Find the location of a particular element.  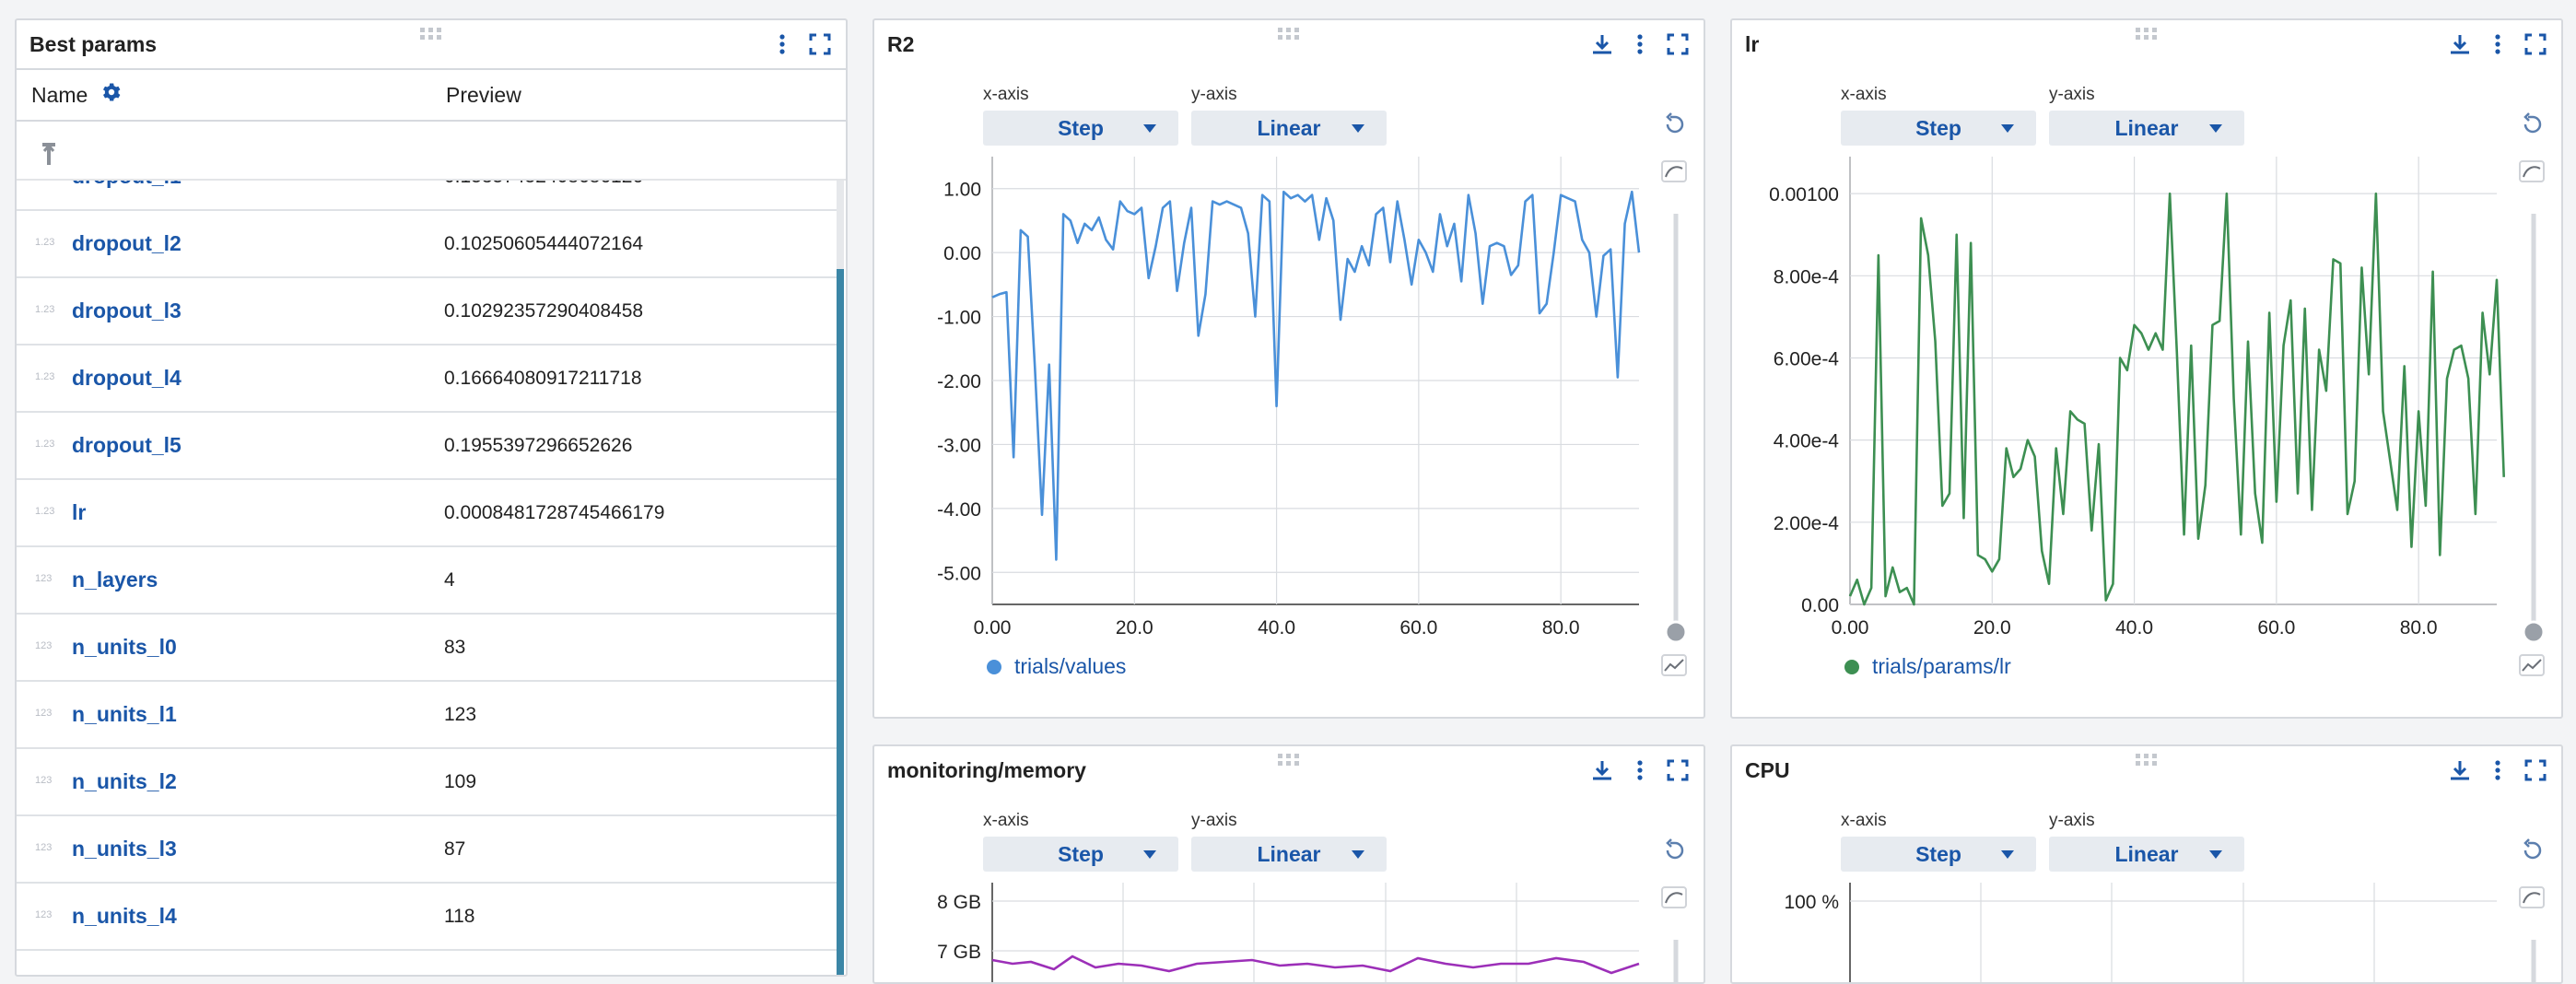

cpu-chart-panel: CPU x-axis y-axis Step Linear 100 % is located at coordinates (2146, 864).